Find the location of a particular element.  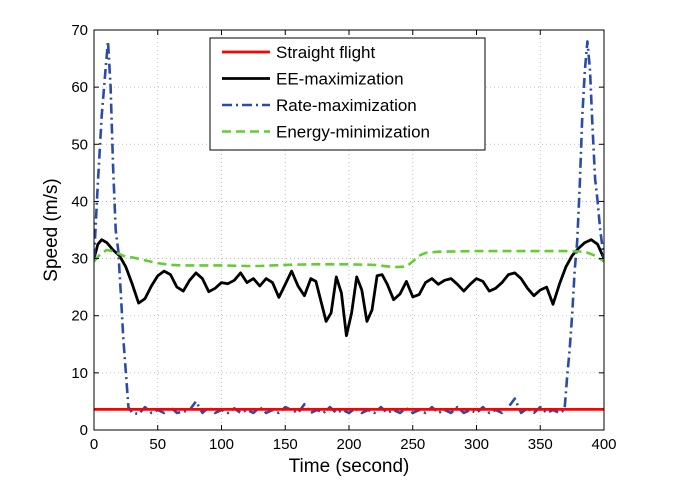

y-tick-label: 20 is located at coordinates (79, 316).